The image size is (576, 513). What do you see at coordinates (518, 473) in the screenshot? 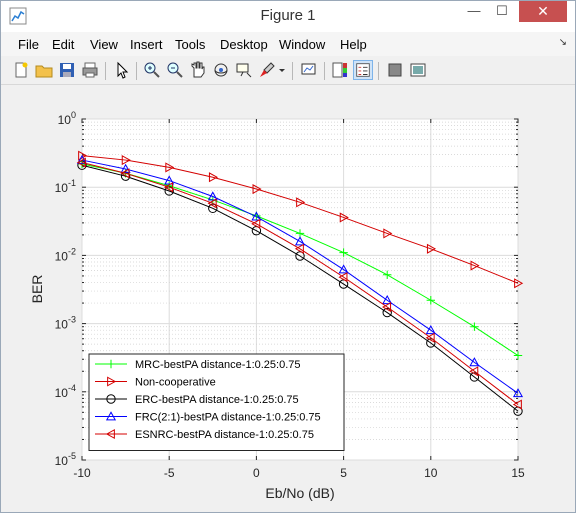
I see `x-tick-label: 15` at bounding box center [518, 473].